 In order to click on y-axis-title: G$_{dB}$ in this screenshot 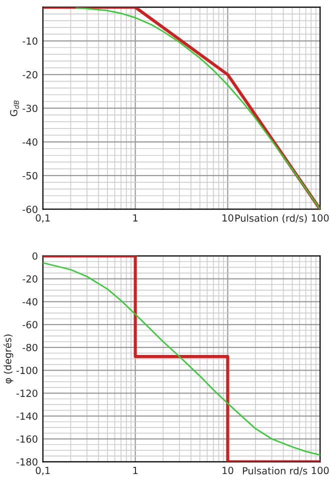, I will do `click(14, 108)`.